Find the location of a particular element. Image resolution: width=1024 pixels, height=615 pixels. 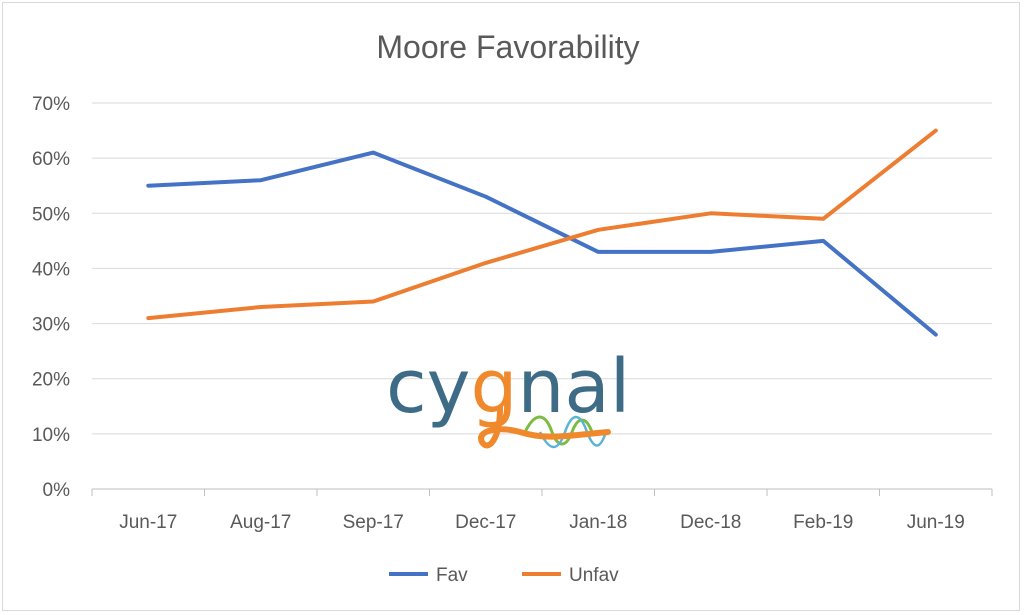

x-tick-label: Dec-17 is located at coordinates (485, 522).